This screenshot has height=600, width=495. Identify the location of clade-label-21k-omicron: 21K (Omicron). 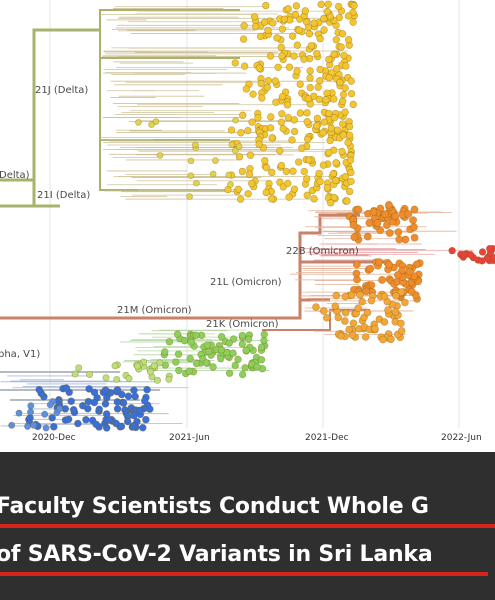
(242, 324).